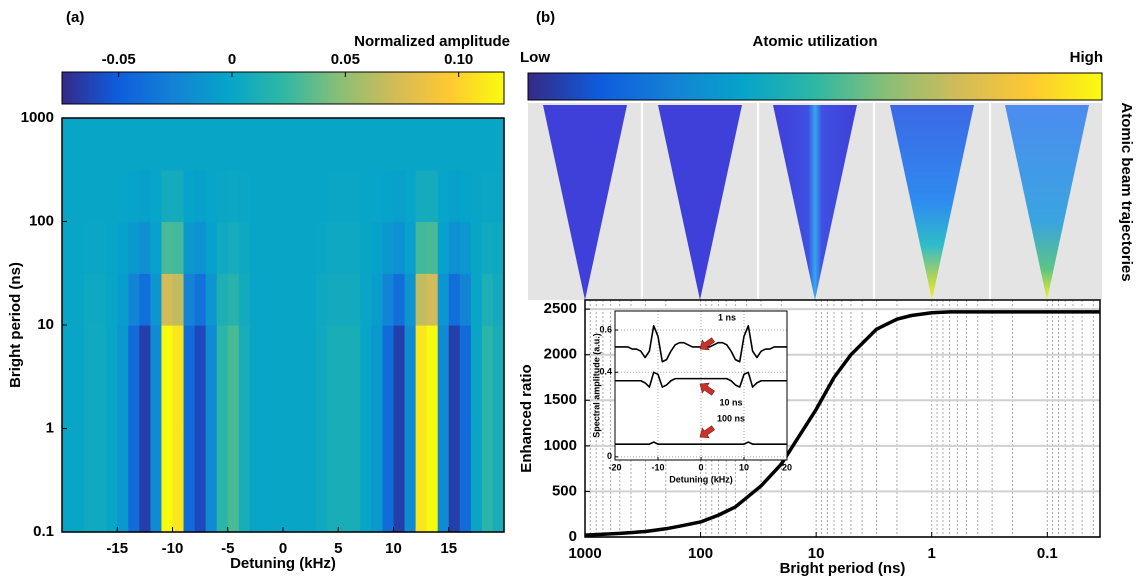  Describe the element at coordinates (75, 17) in the screenshot. I see `panel-label: (a)` at that location.